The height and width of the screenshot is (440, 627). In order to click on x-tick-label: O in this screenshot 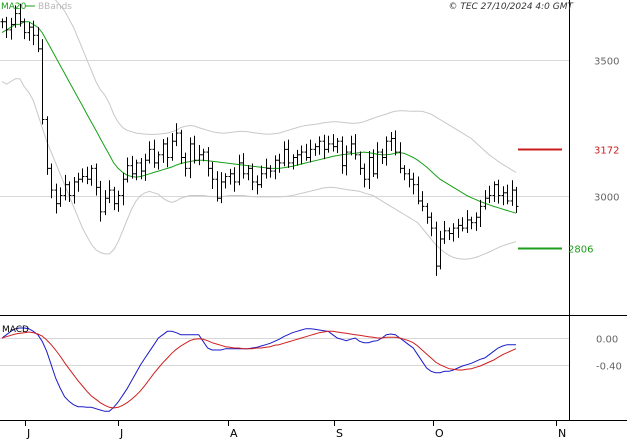, I will do `click(439, 433)`.